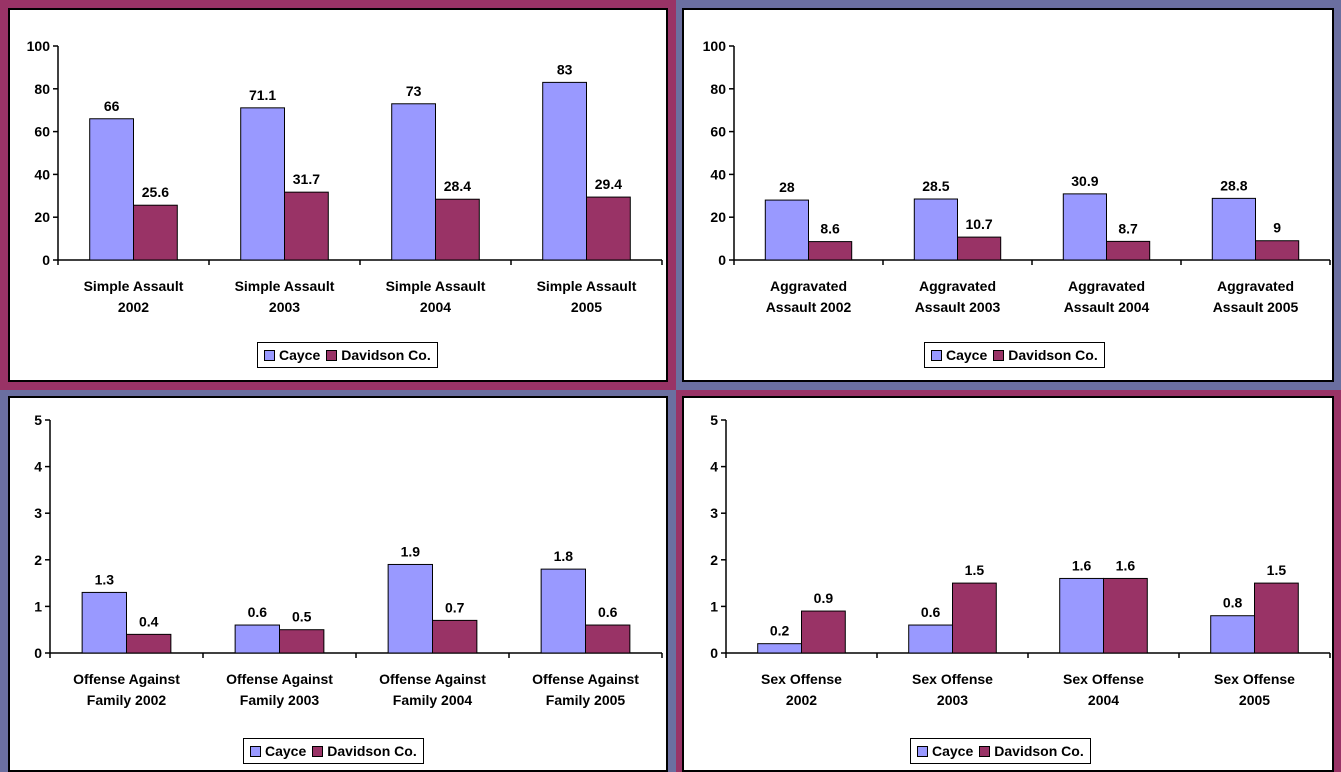 This screenshot has width=1341, height=772. Describe the element at coordinates (414, 91) in the screenshot. I see `data-label: 73` at that location.